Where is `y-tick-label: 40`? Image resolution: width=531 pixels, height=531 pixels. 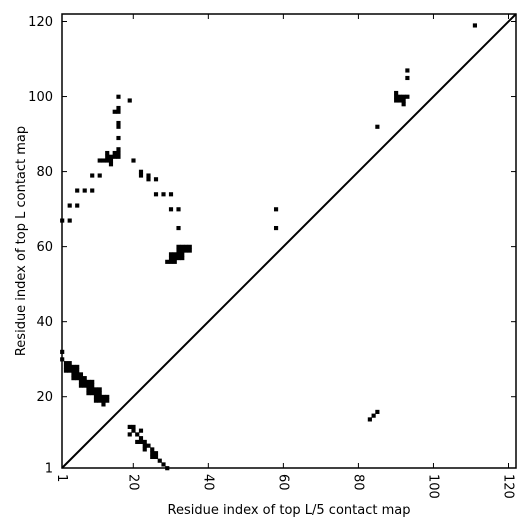 y-tick-label: 40 is located at coordinates (44, 322).